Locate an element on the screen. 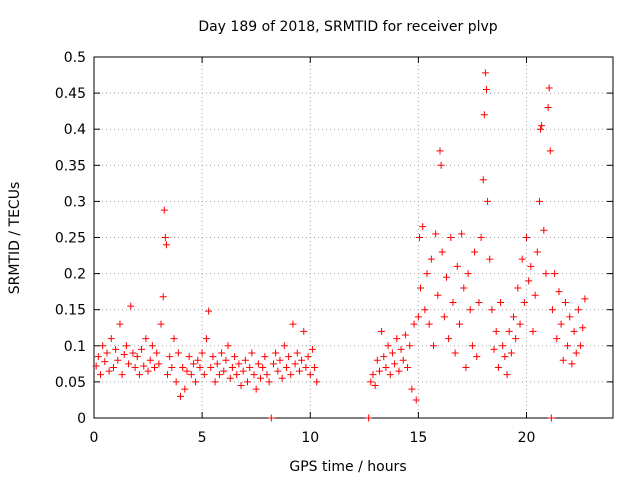 The height and width of the screenshot is (480, 640). x-tick-label: 20 is located at coordinates (527, 438).